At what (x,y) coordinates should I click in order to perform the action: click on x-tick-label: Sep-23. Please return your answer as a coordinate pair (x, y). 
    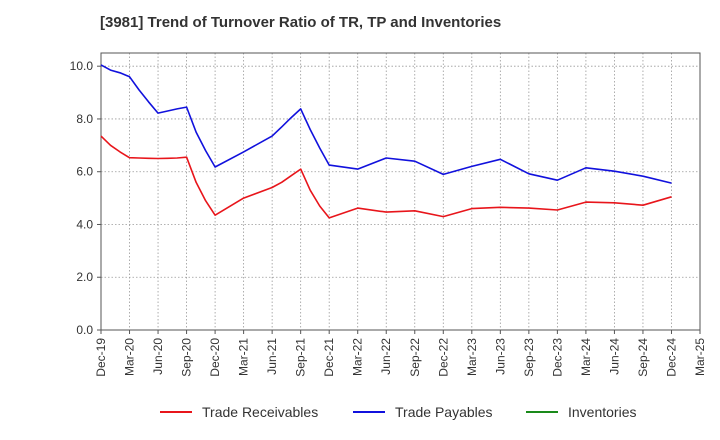
    Looking at the image, I should click on (529, 357).